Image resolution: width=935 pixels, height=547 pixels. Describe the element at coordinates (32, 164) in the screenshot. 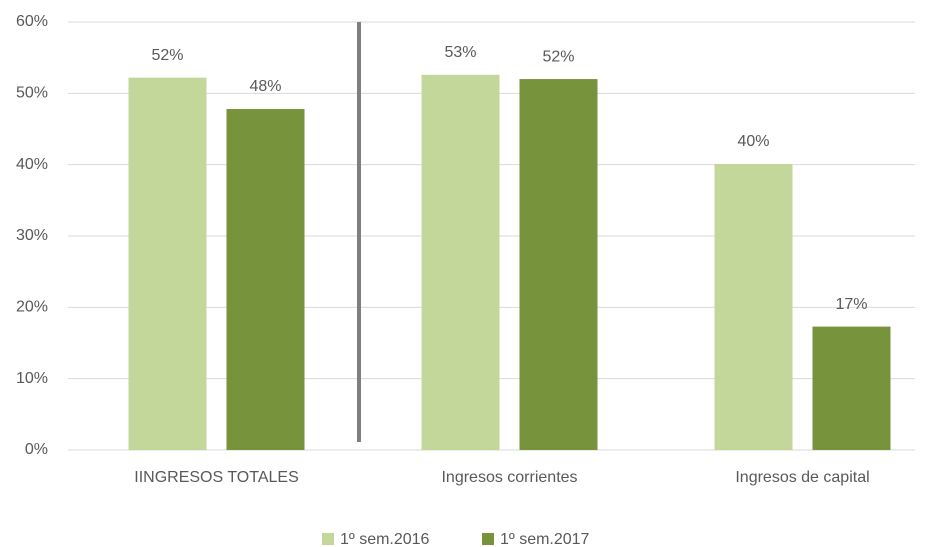

I see `y-tick-label: 40%` at that location.